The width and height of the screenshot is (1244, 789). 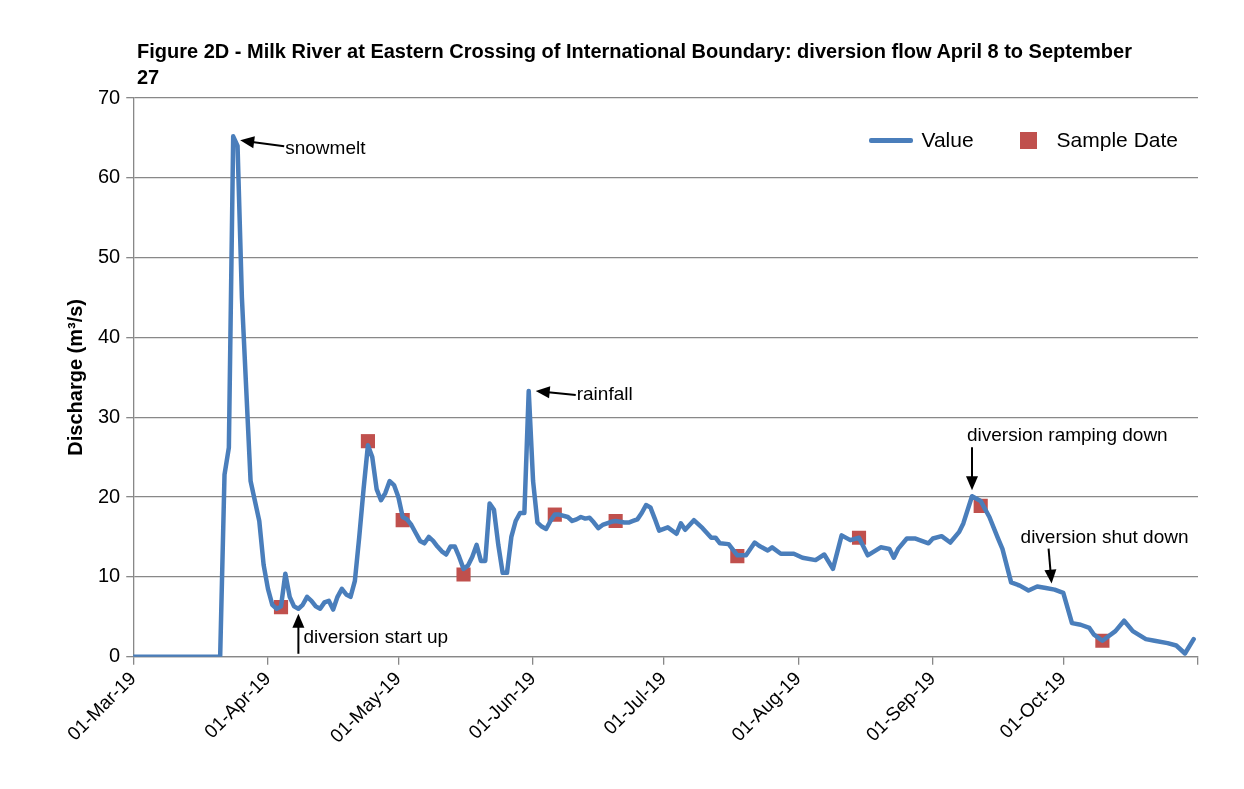 What do you see at coordinates (1117, 140) in the screenshot?
I see `legend-label: Sample Date` at bounding box center [1117, 140].